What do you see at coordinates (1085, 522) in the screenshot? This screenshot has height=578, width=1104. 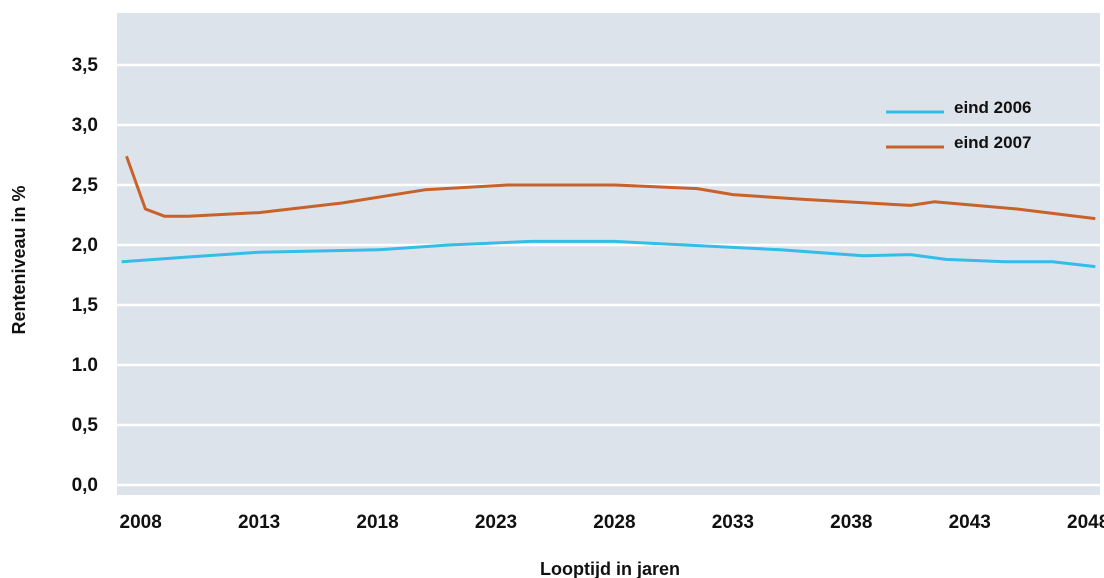 I see `x-tick-label: 2048` at bounding box center [1085, 522].